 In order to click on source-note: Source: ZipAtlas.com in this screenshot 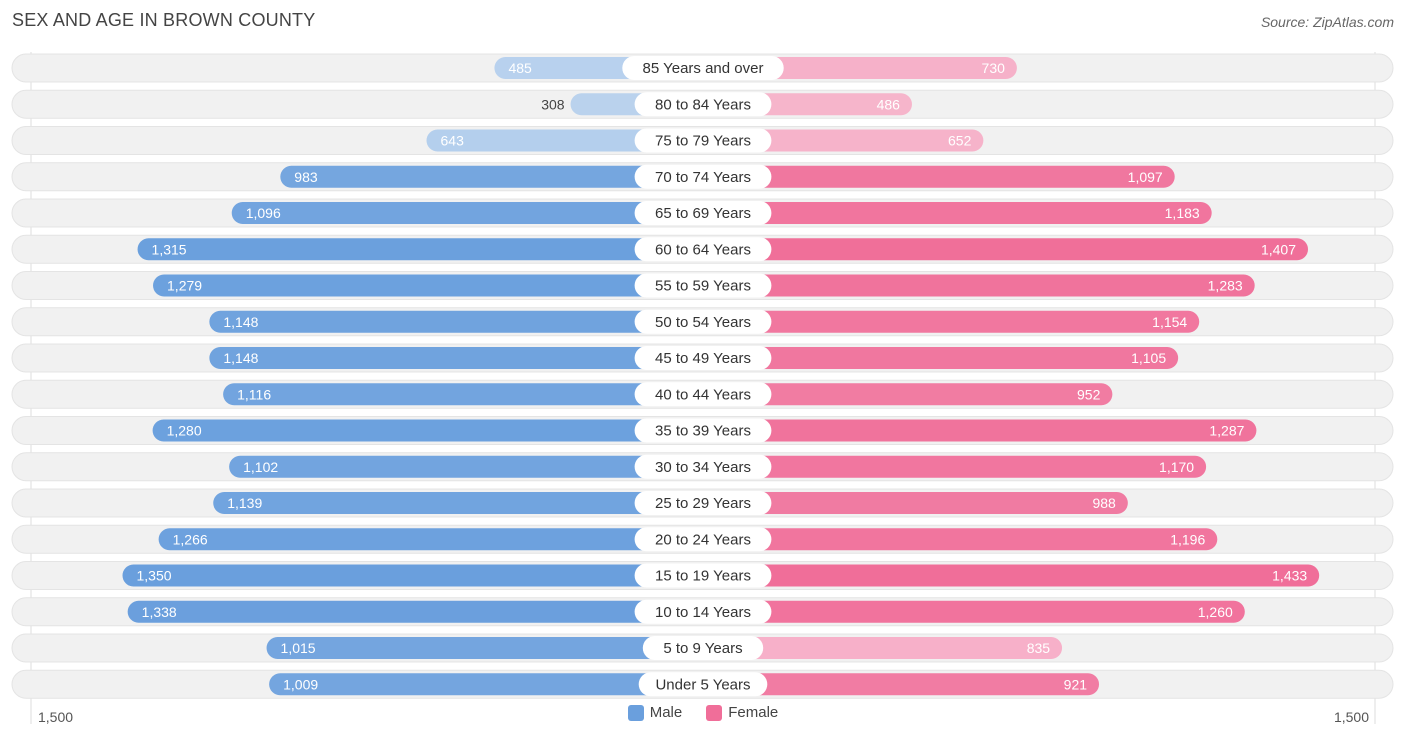, I will do `click(1327, 22)`.